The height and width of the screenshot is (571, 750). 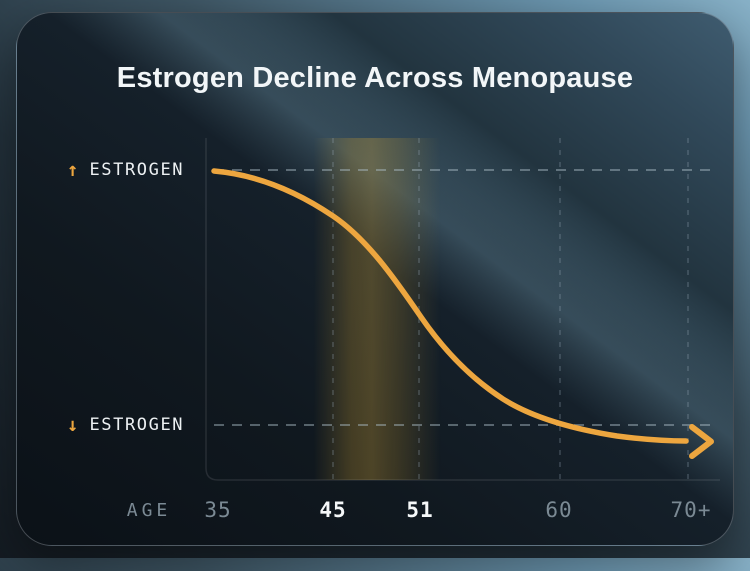 I want to click on y-label-high: ↑ ESTROGEN, so click(x=125, y=170).